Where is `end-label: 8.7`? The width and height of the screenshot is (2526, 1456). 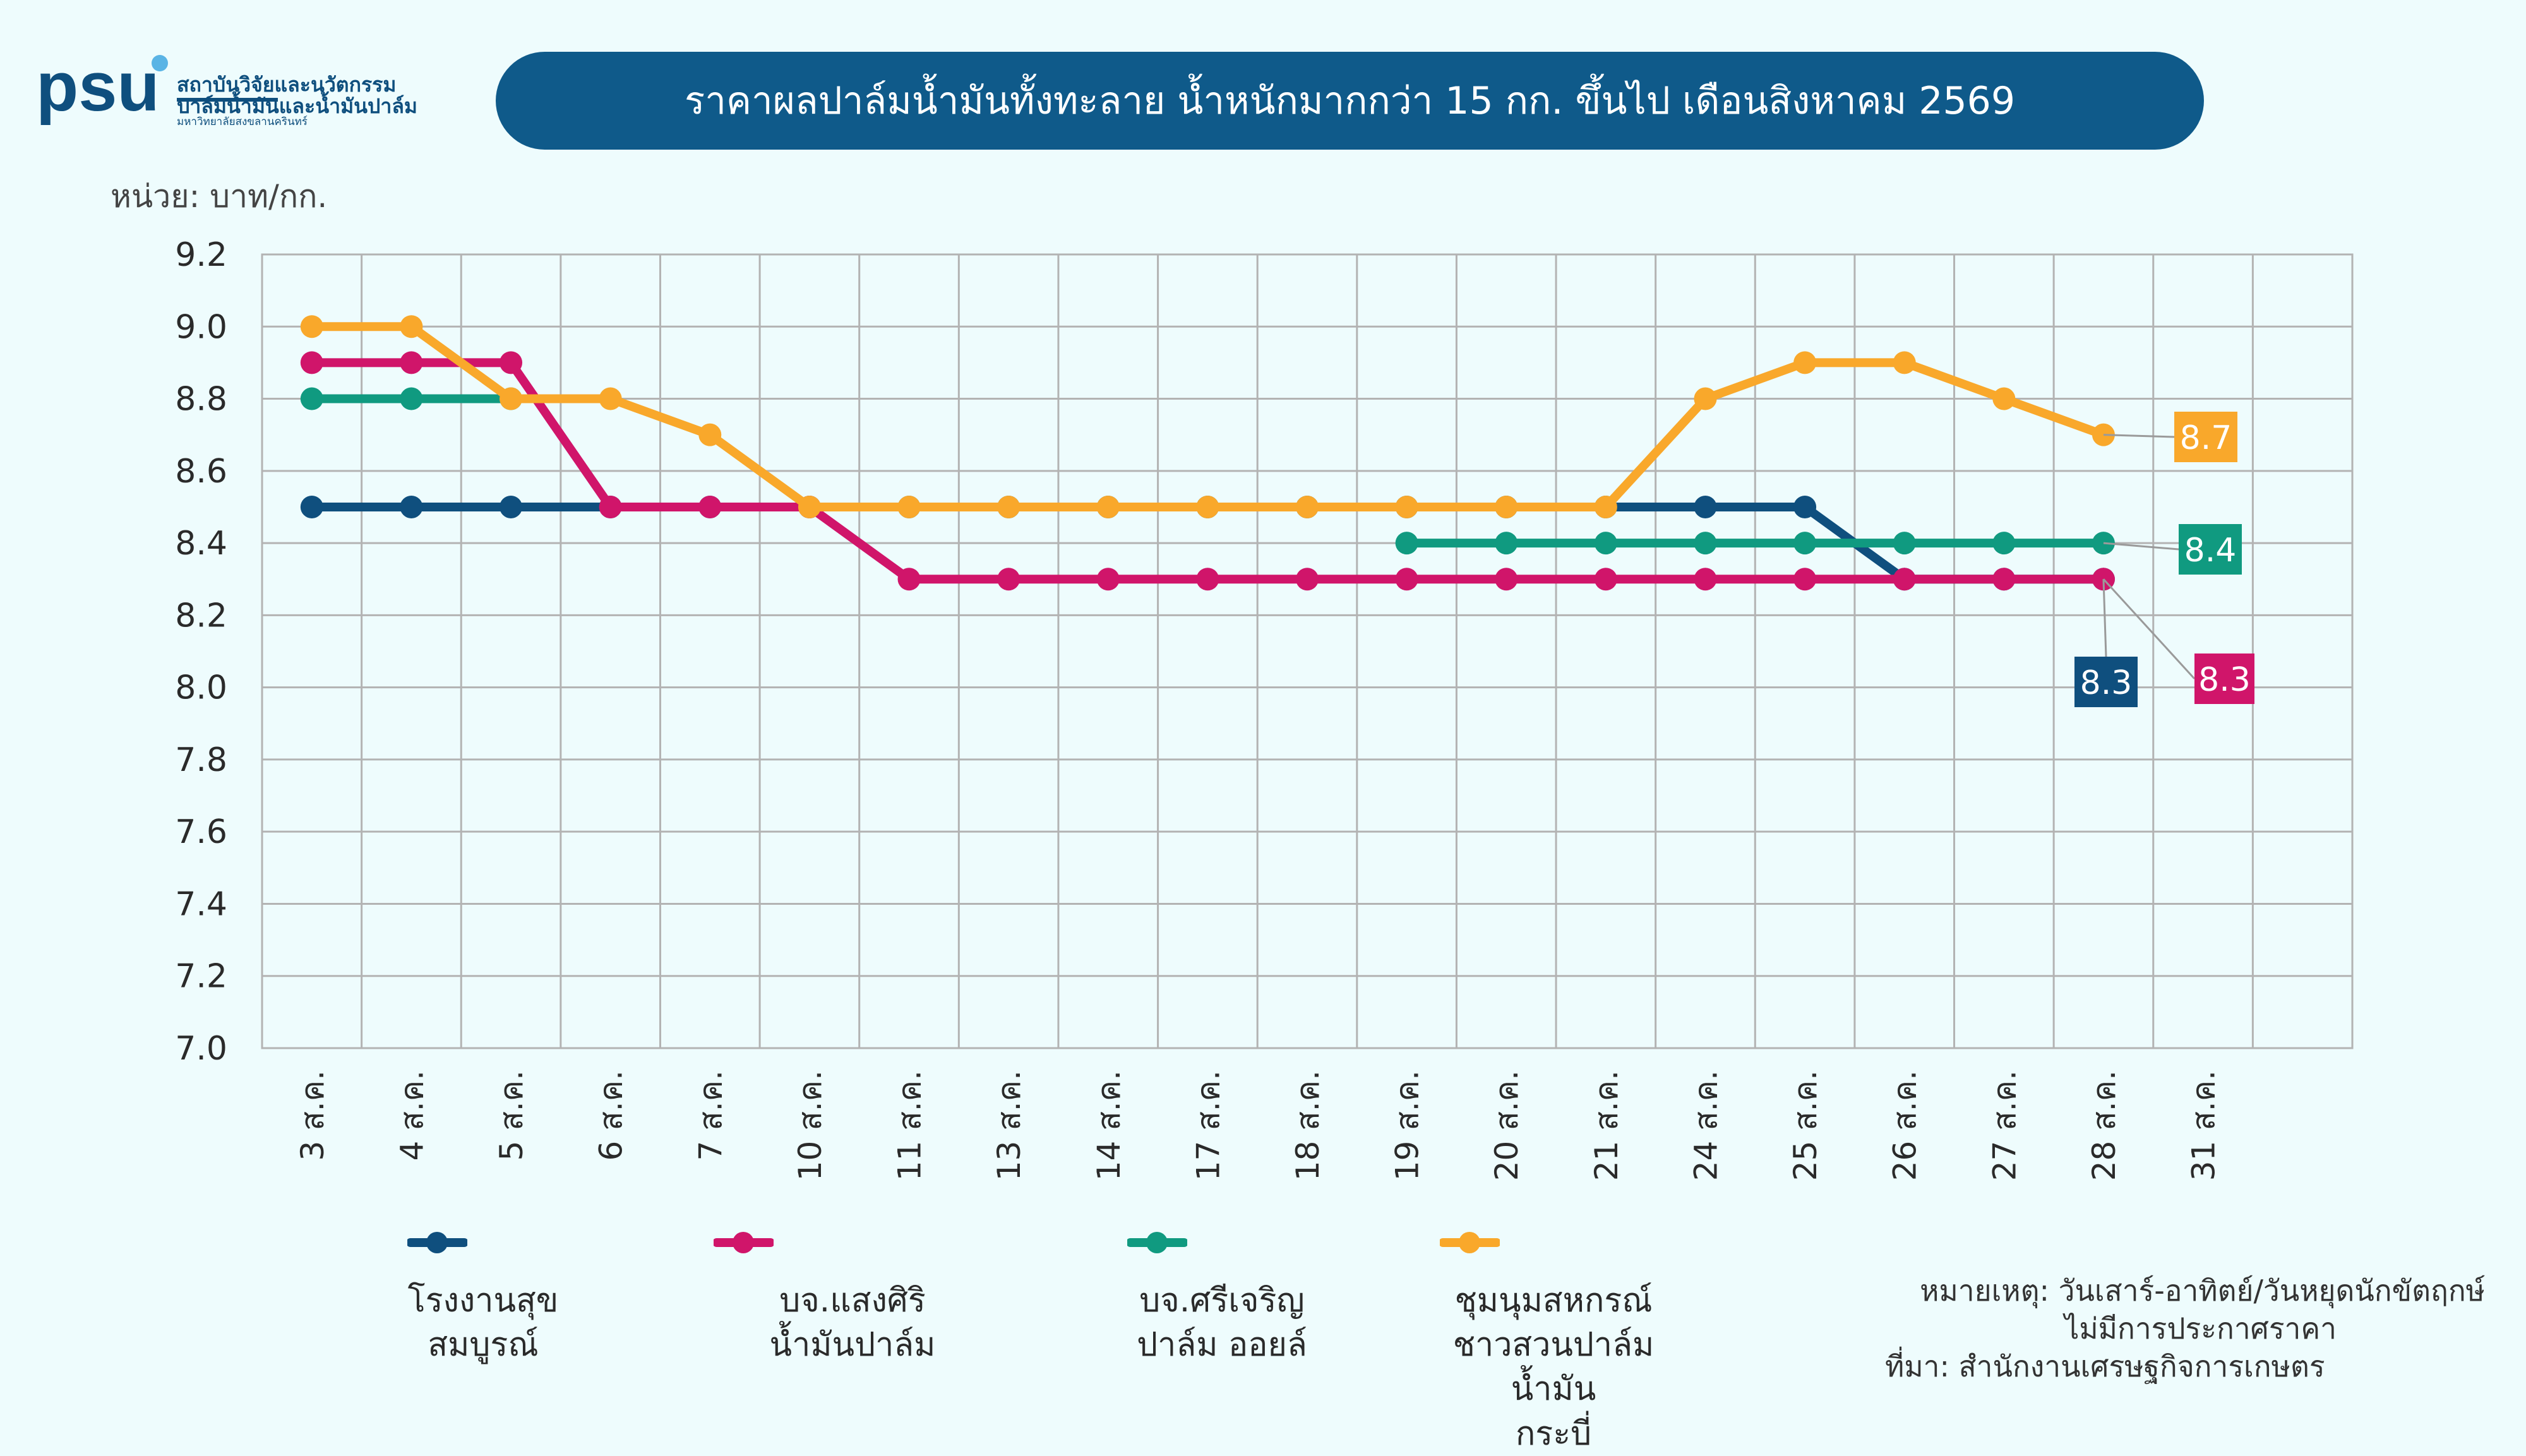
end-label: 8.7 is located at coordinates (2206, 438).